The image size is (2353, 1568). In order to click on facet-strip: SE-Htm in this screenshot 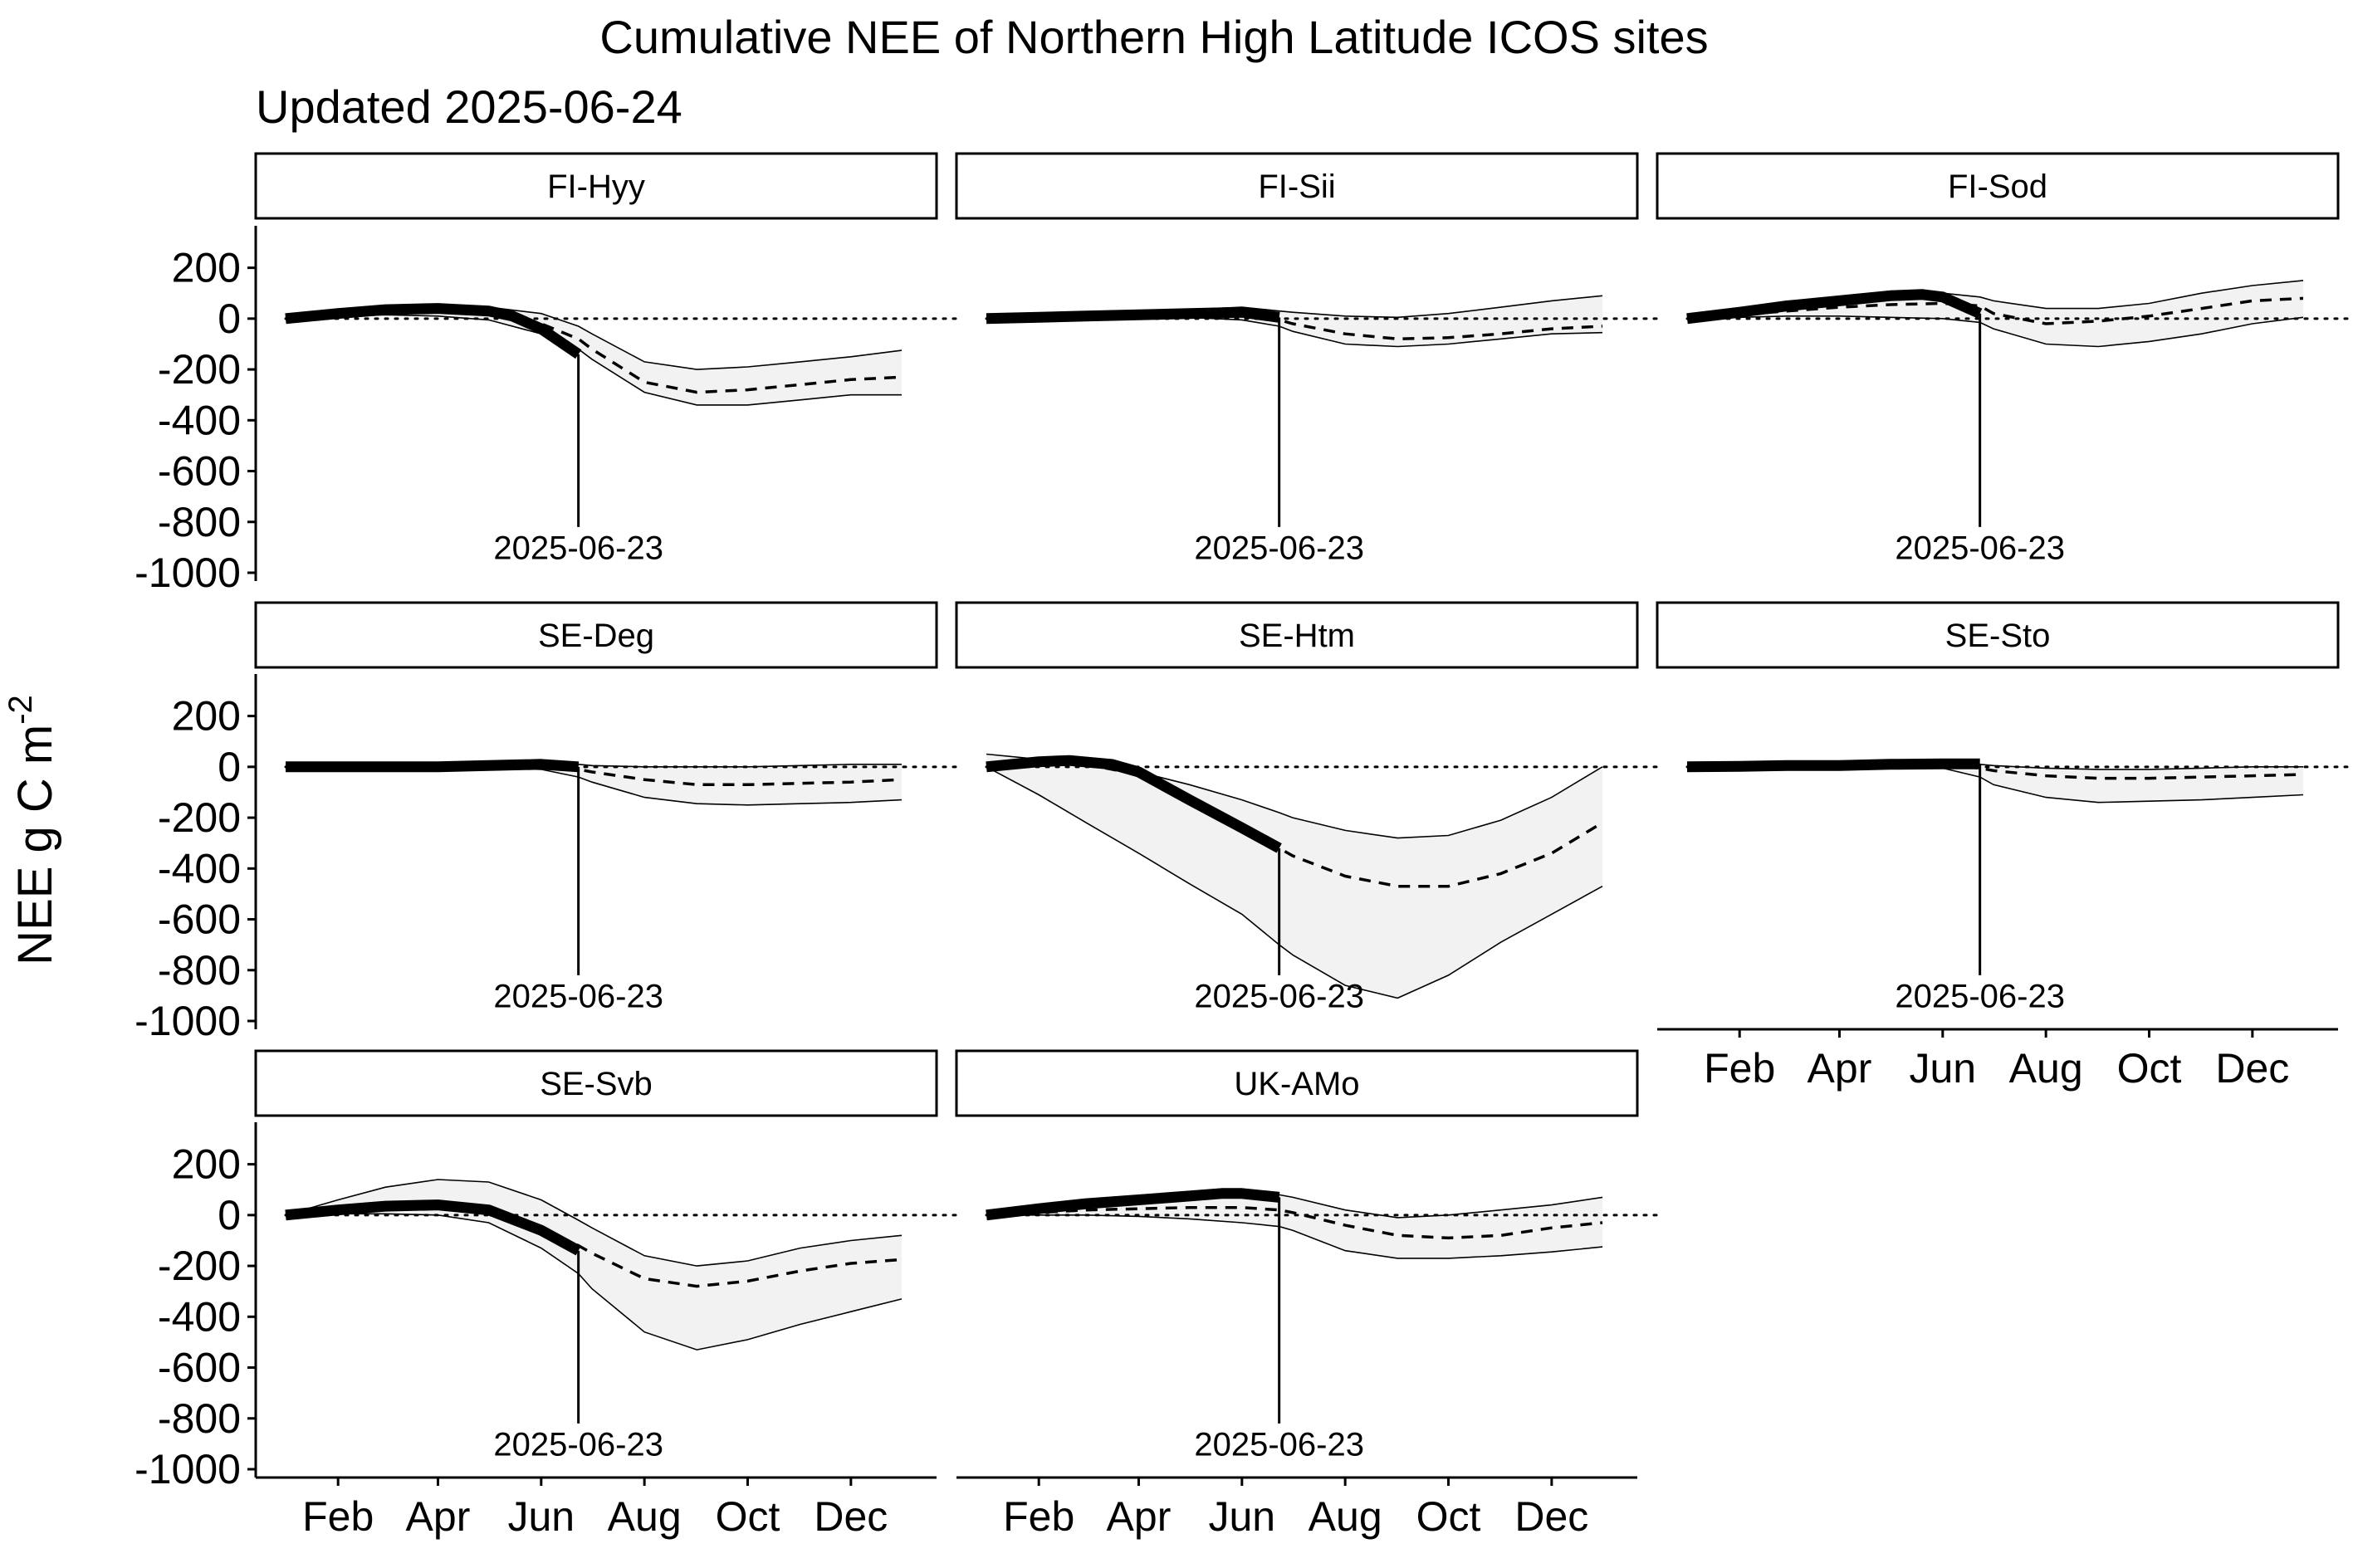, I will do `click(1297, 635)`.